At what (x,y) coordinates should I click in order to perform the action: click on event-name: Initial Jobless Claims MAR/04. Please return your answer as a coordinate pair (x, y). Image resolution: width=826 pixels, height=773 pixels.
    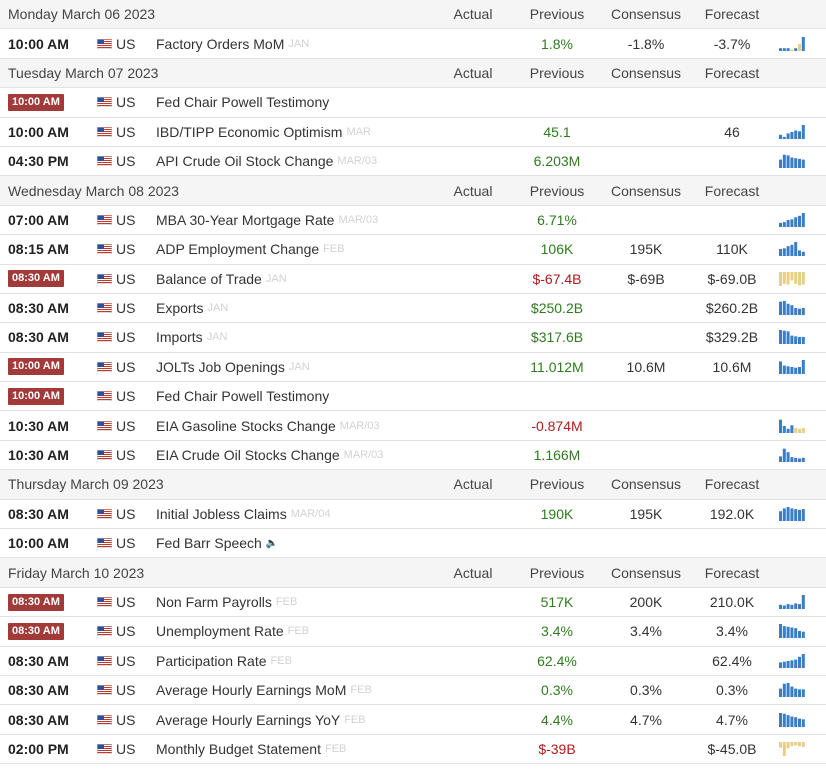
    Looking at the image, I should click on (243, 514).